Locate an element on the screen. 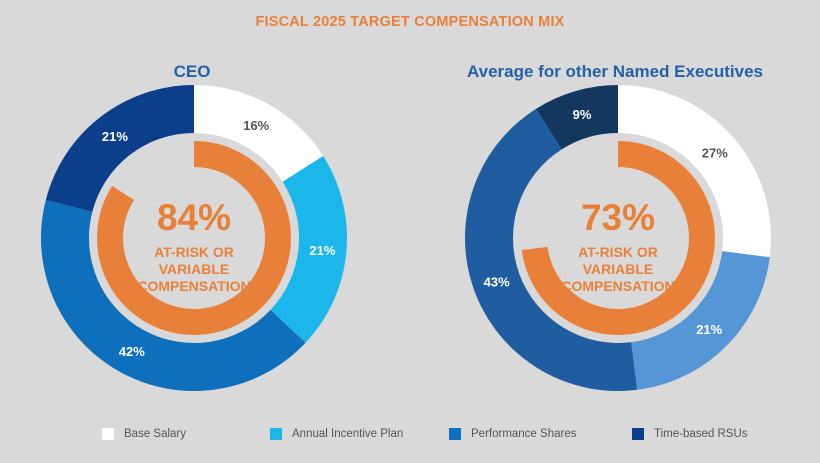 Image resolution: width=820 pixels, height=463 pixels. figure-title: FISCAL 2025 TARGET COMPENSATION MIX is located at coordinates (410, 22).